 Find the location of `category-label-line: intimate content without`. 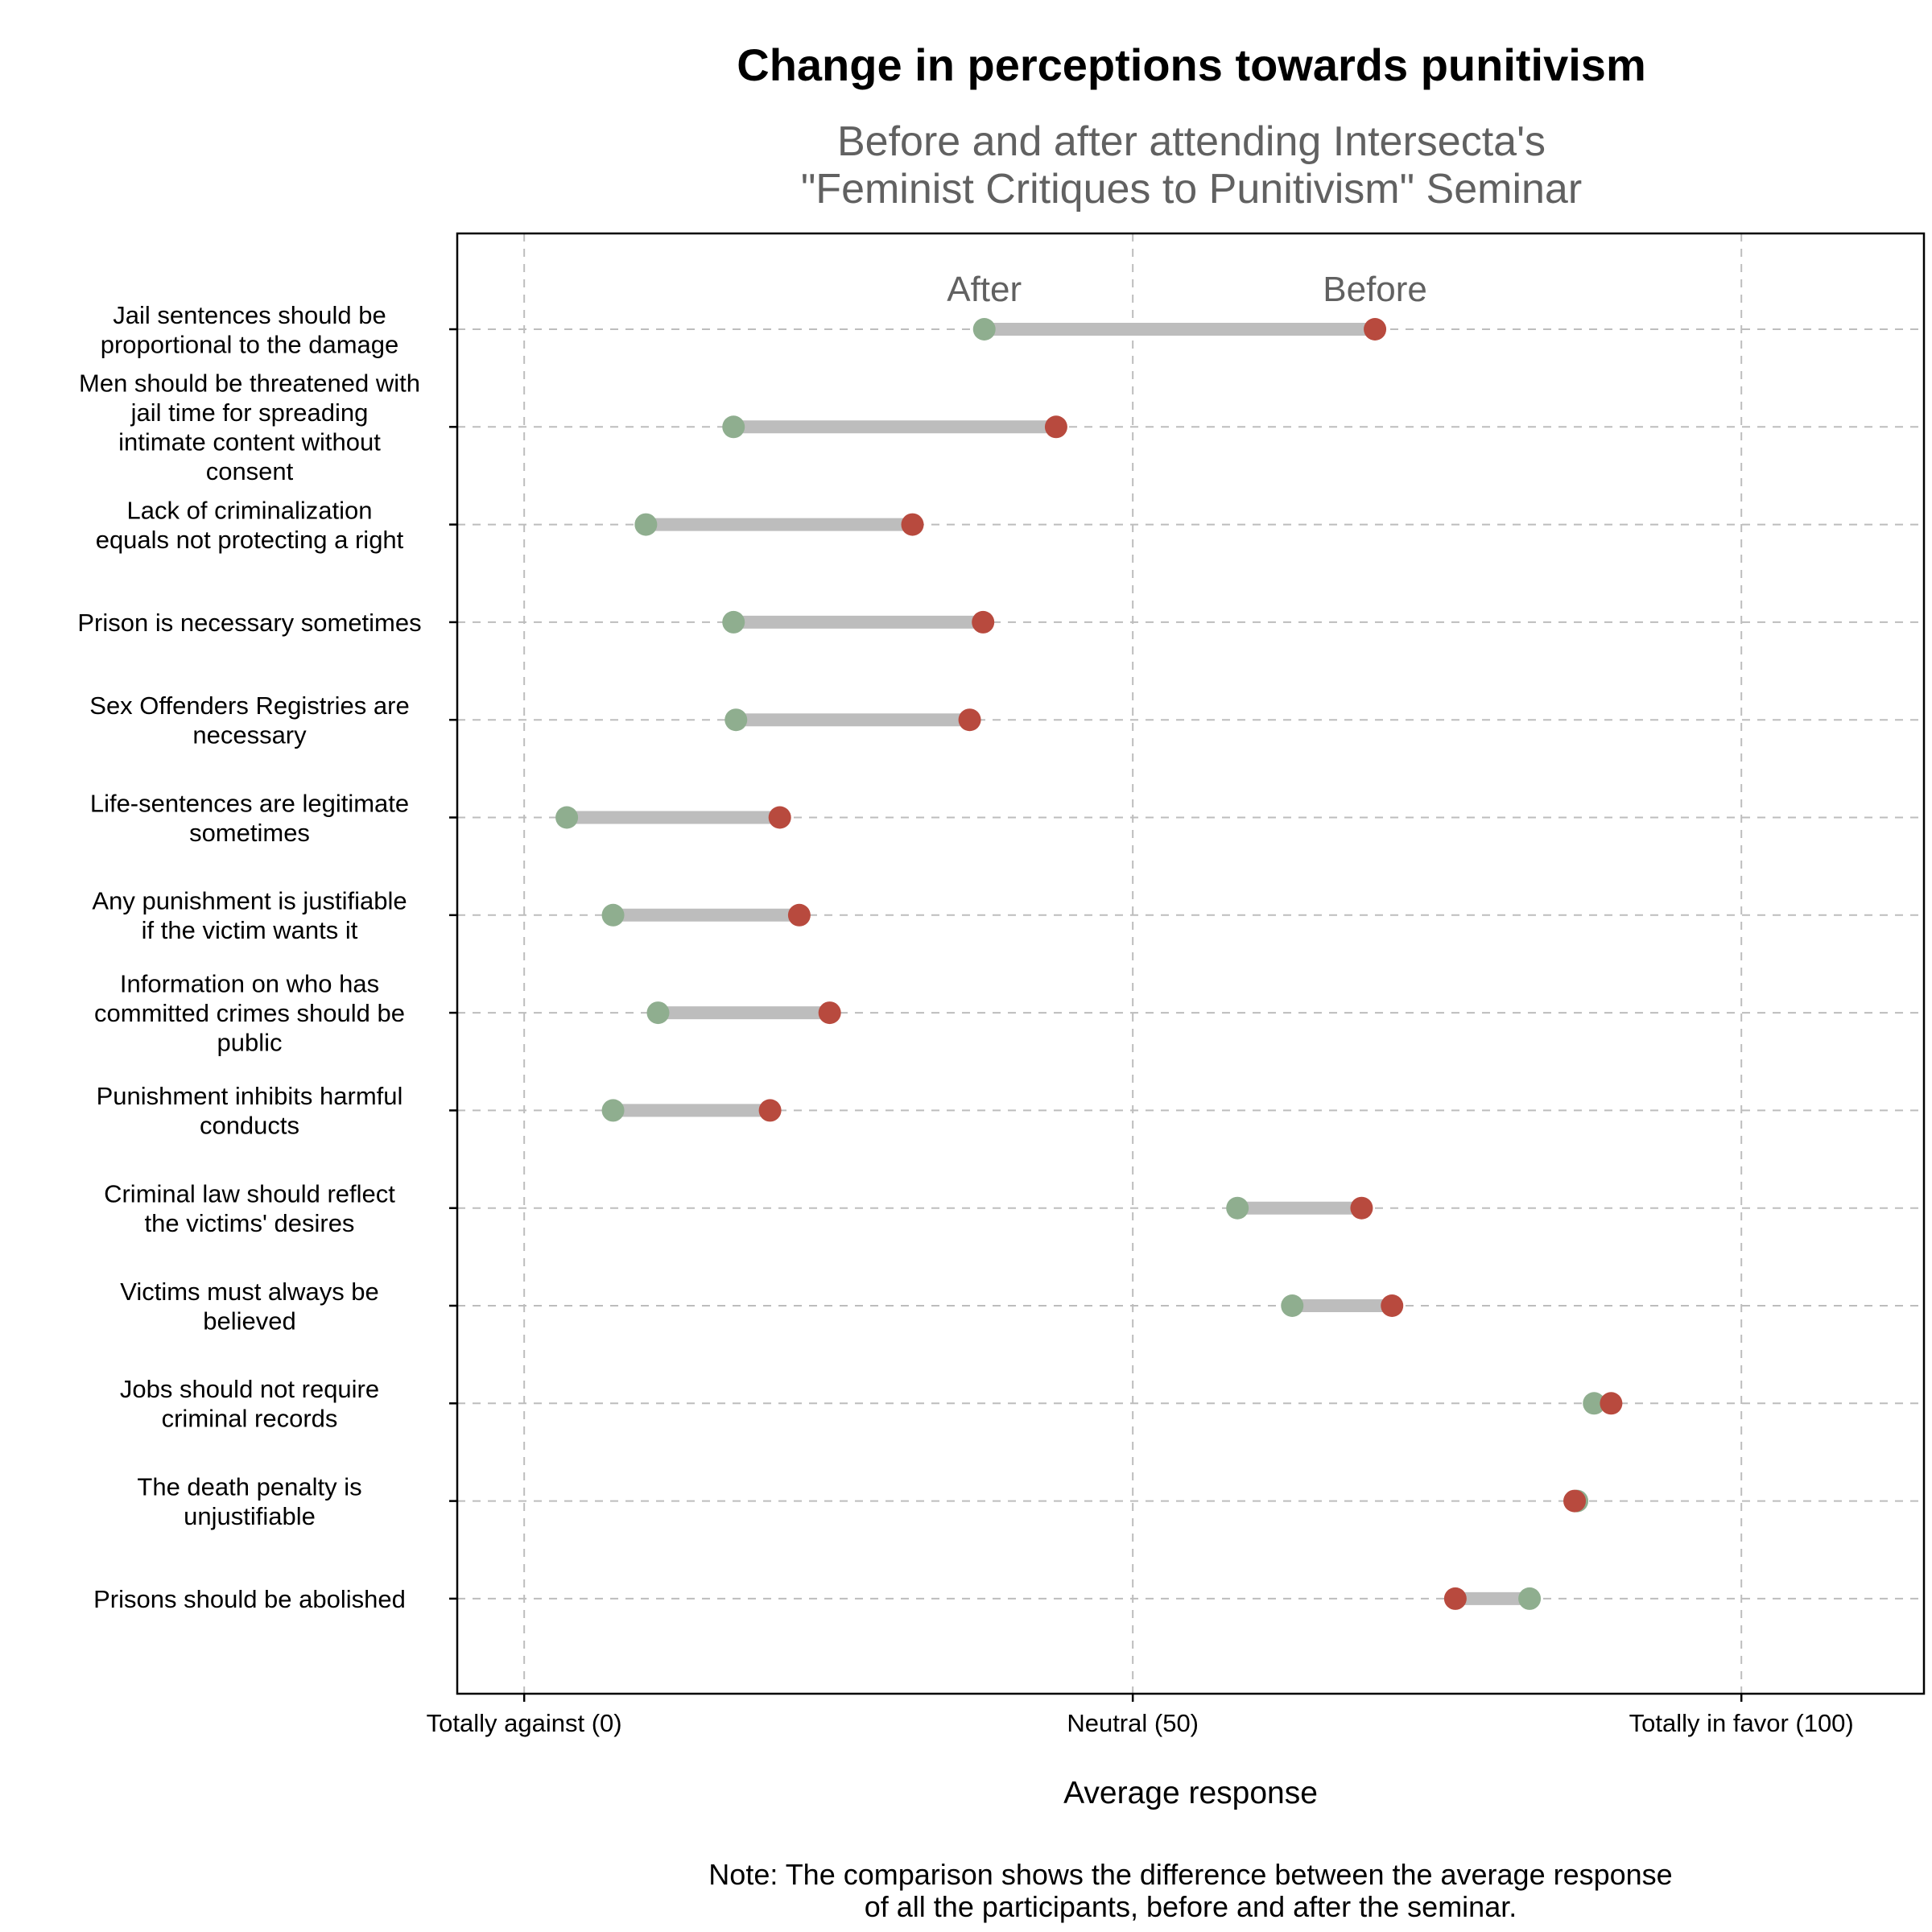

category-label-line: intimate content without is located at coordinates (249, 442).